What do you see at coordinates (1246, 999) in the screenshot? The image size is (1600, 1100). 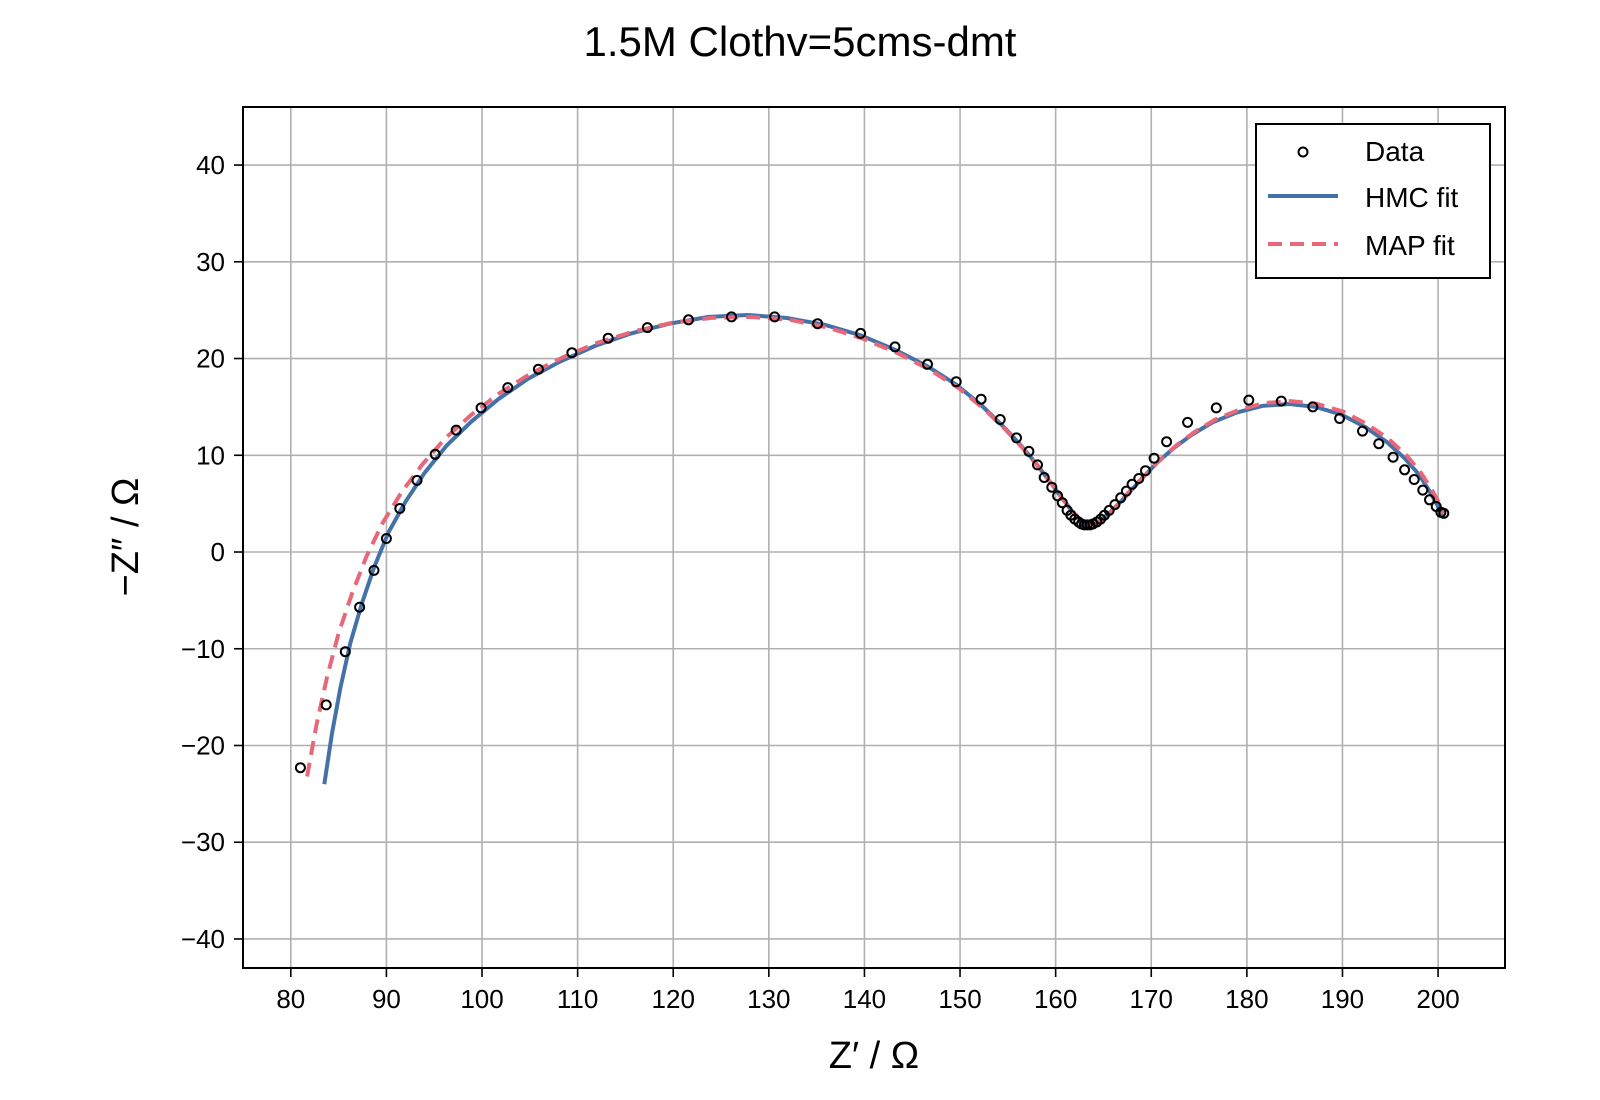 I see `x-tick-label: 180` at bounding box center [1246, 999].